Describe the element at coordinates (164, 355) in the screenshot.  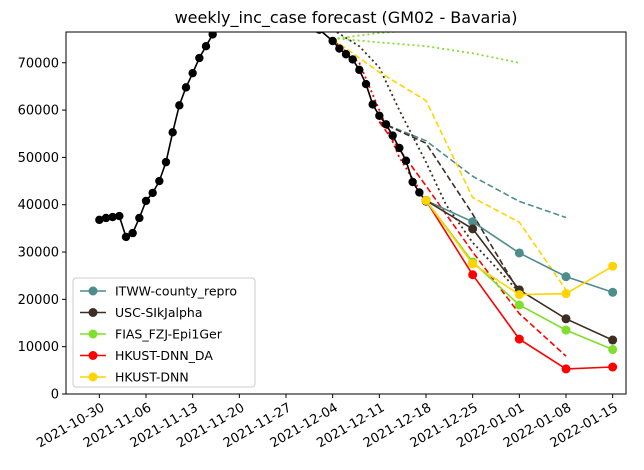
I see `legend-label-3: HKUST-DNN_DA` at that location.